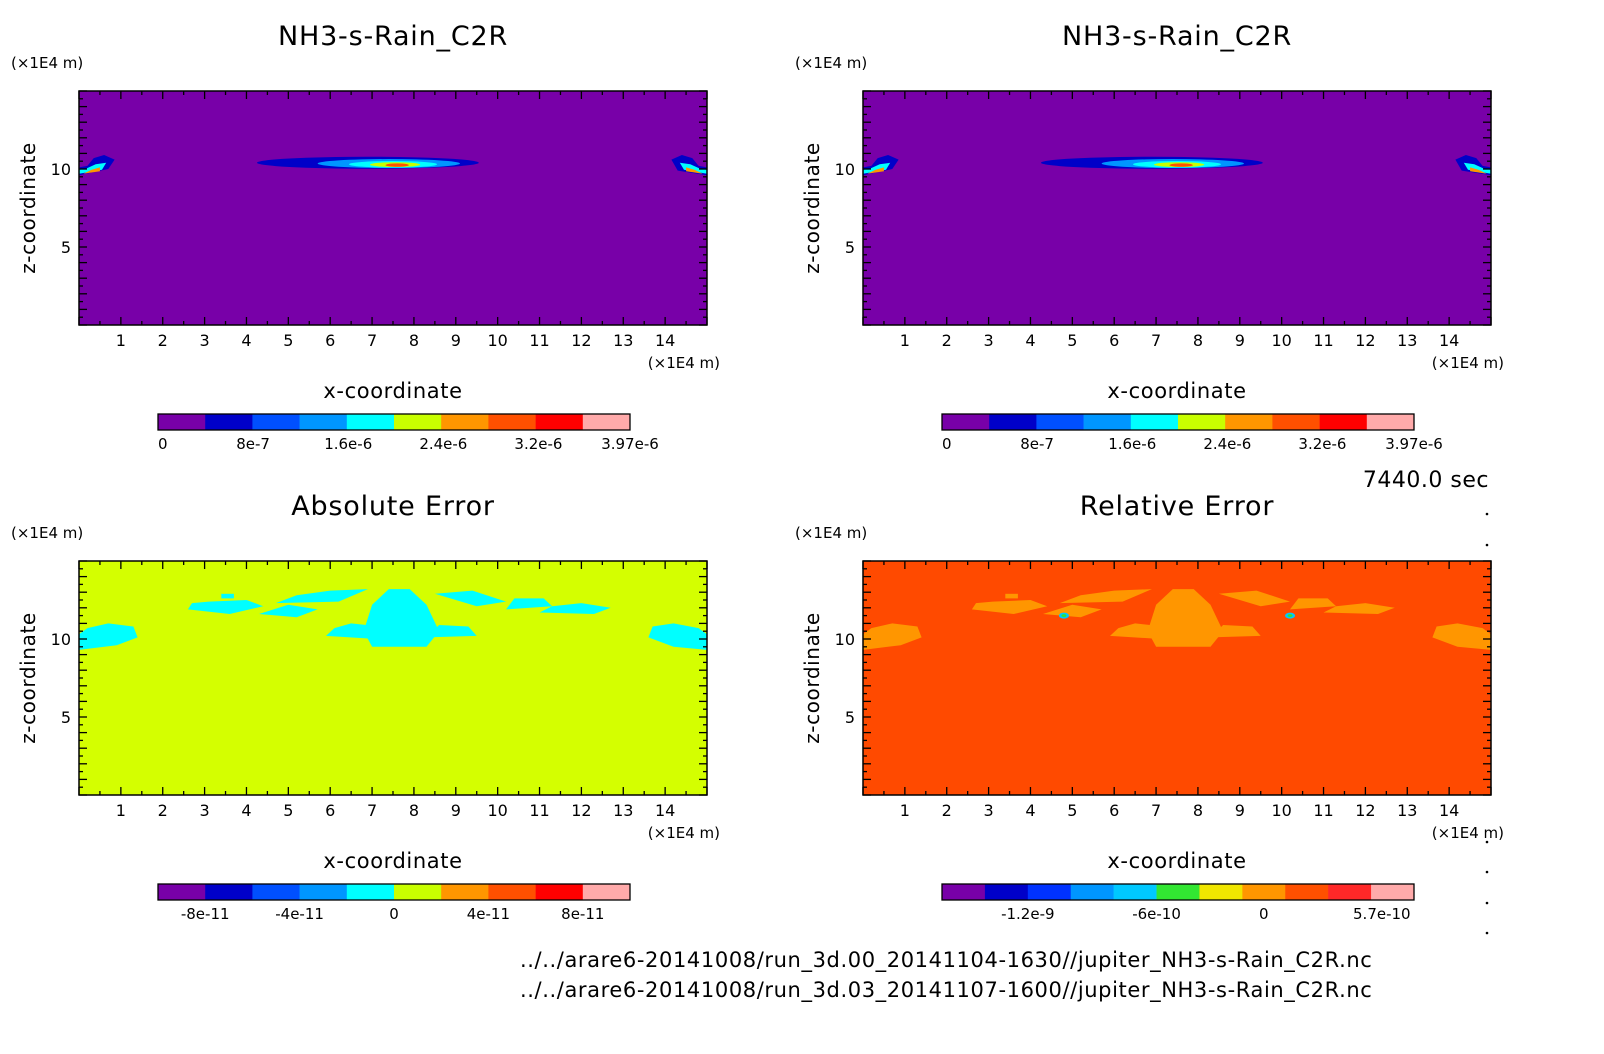 Image resolution: width=1604 pixels, height=1054 pixels. What do you see at coordinates (443, 444) in the screenshot?
I see `colorbar-label: 2.4e-6` at bounding box center [443, 444].